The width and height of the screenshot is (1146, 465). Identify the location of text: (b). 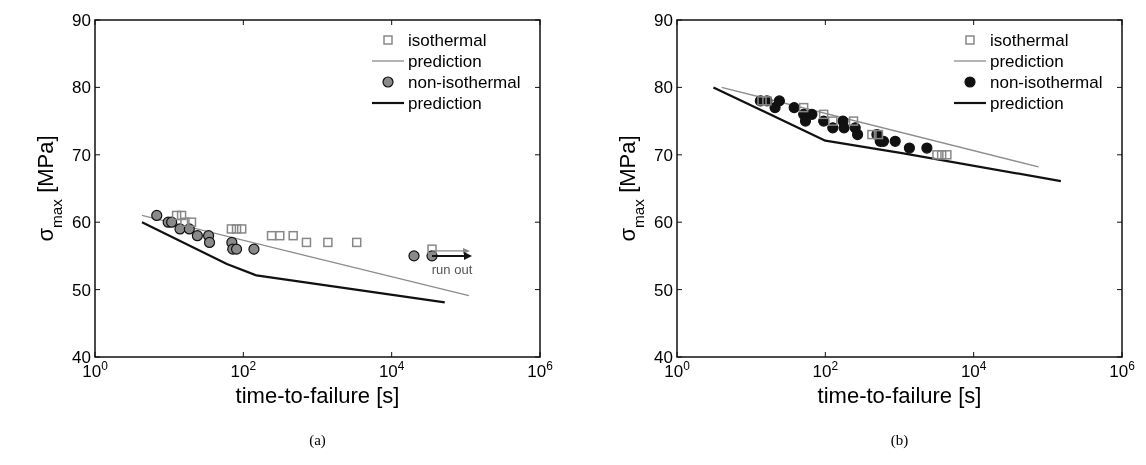
(899, 440).